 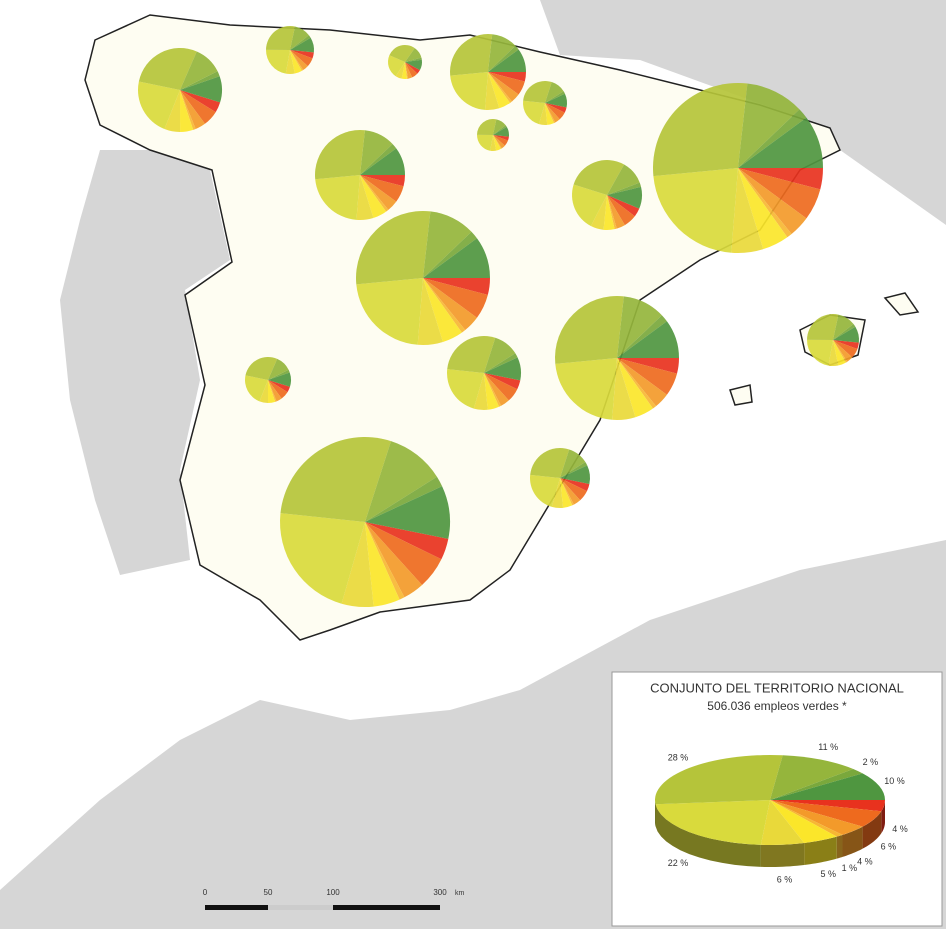 I want to click on national-pie: 4 %6 %4 %1 %5 %6 %22 %28 %11 %2 %10 %, so click(x=781, y=813).